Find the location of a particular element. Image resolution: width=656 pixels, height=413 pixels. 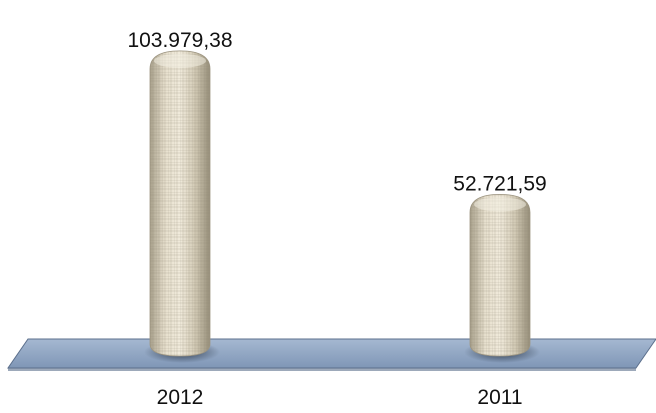

bar-value-label: 52.721,59 is located at coordinates (499, 183).